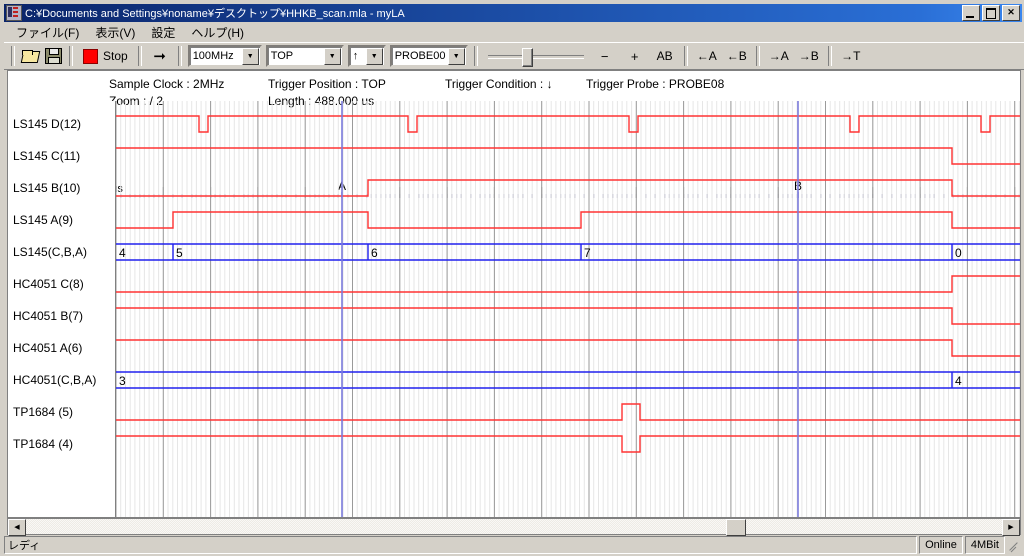 This screenshot has width=1024, height=556. Describe the element at coordinates (159, 56) in the screenshot. I see `run-button: ➞` at that location.